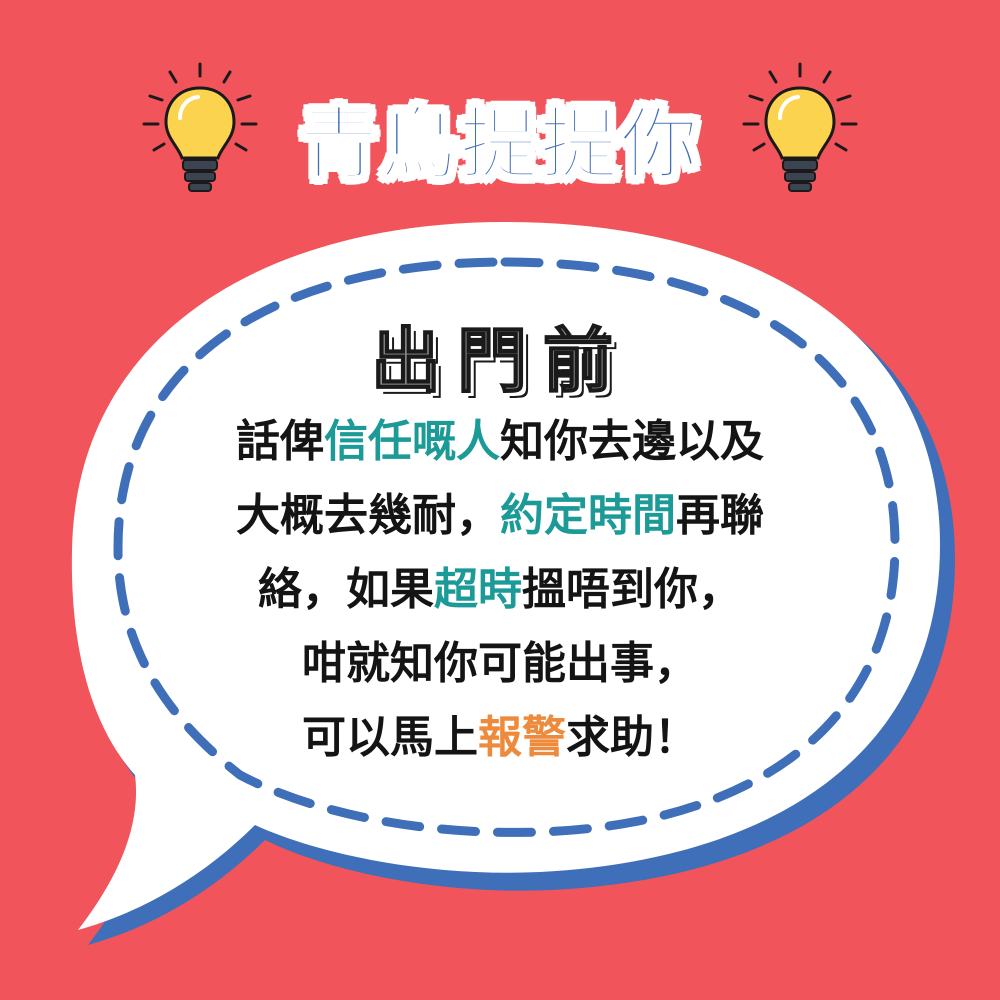 This screenshot has width=1000, height=1000. What do you see at coordinates (720, 515) in the screenshot?
I see `message-text-segment: 再聯` at bounding box center [720, 515].